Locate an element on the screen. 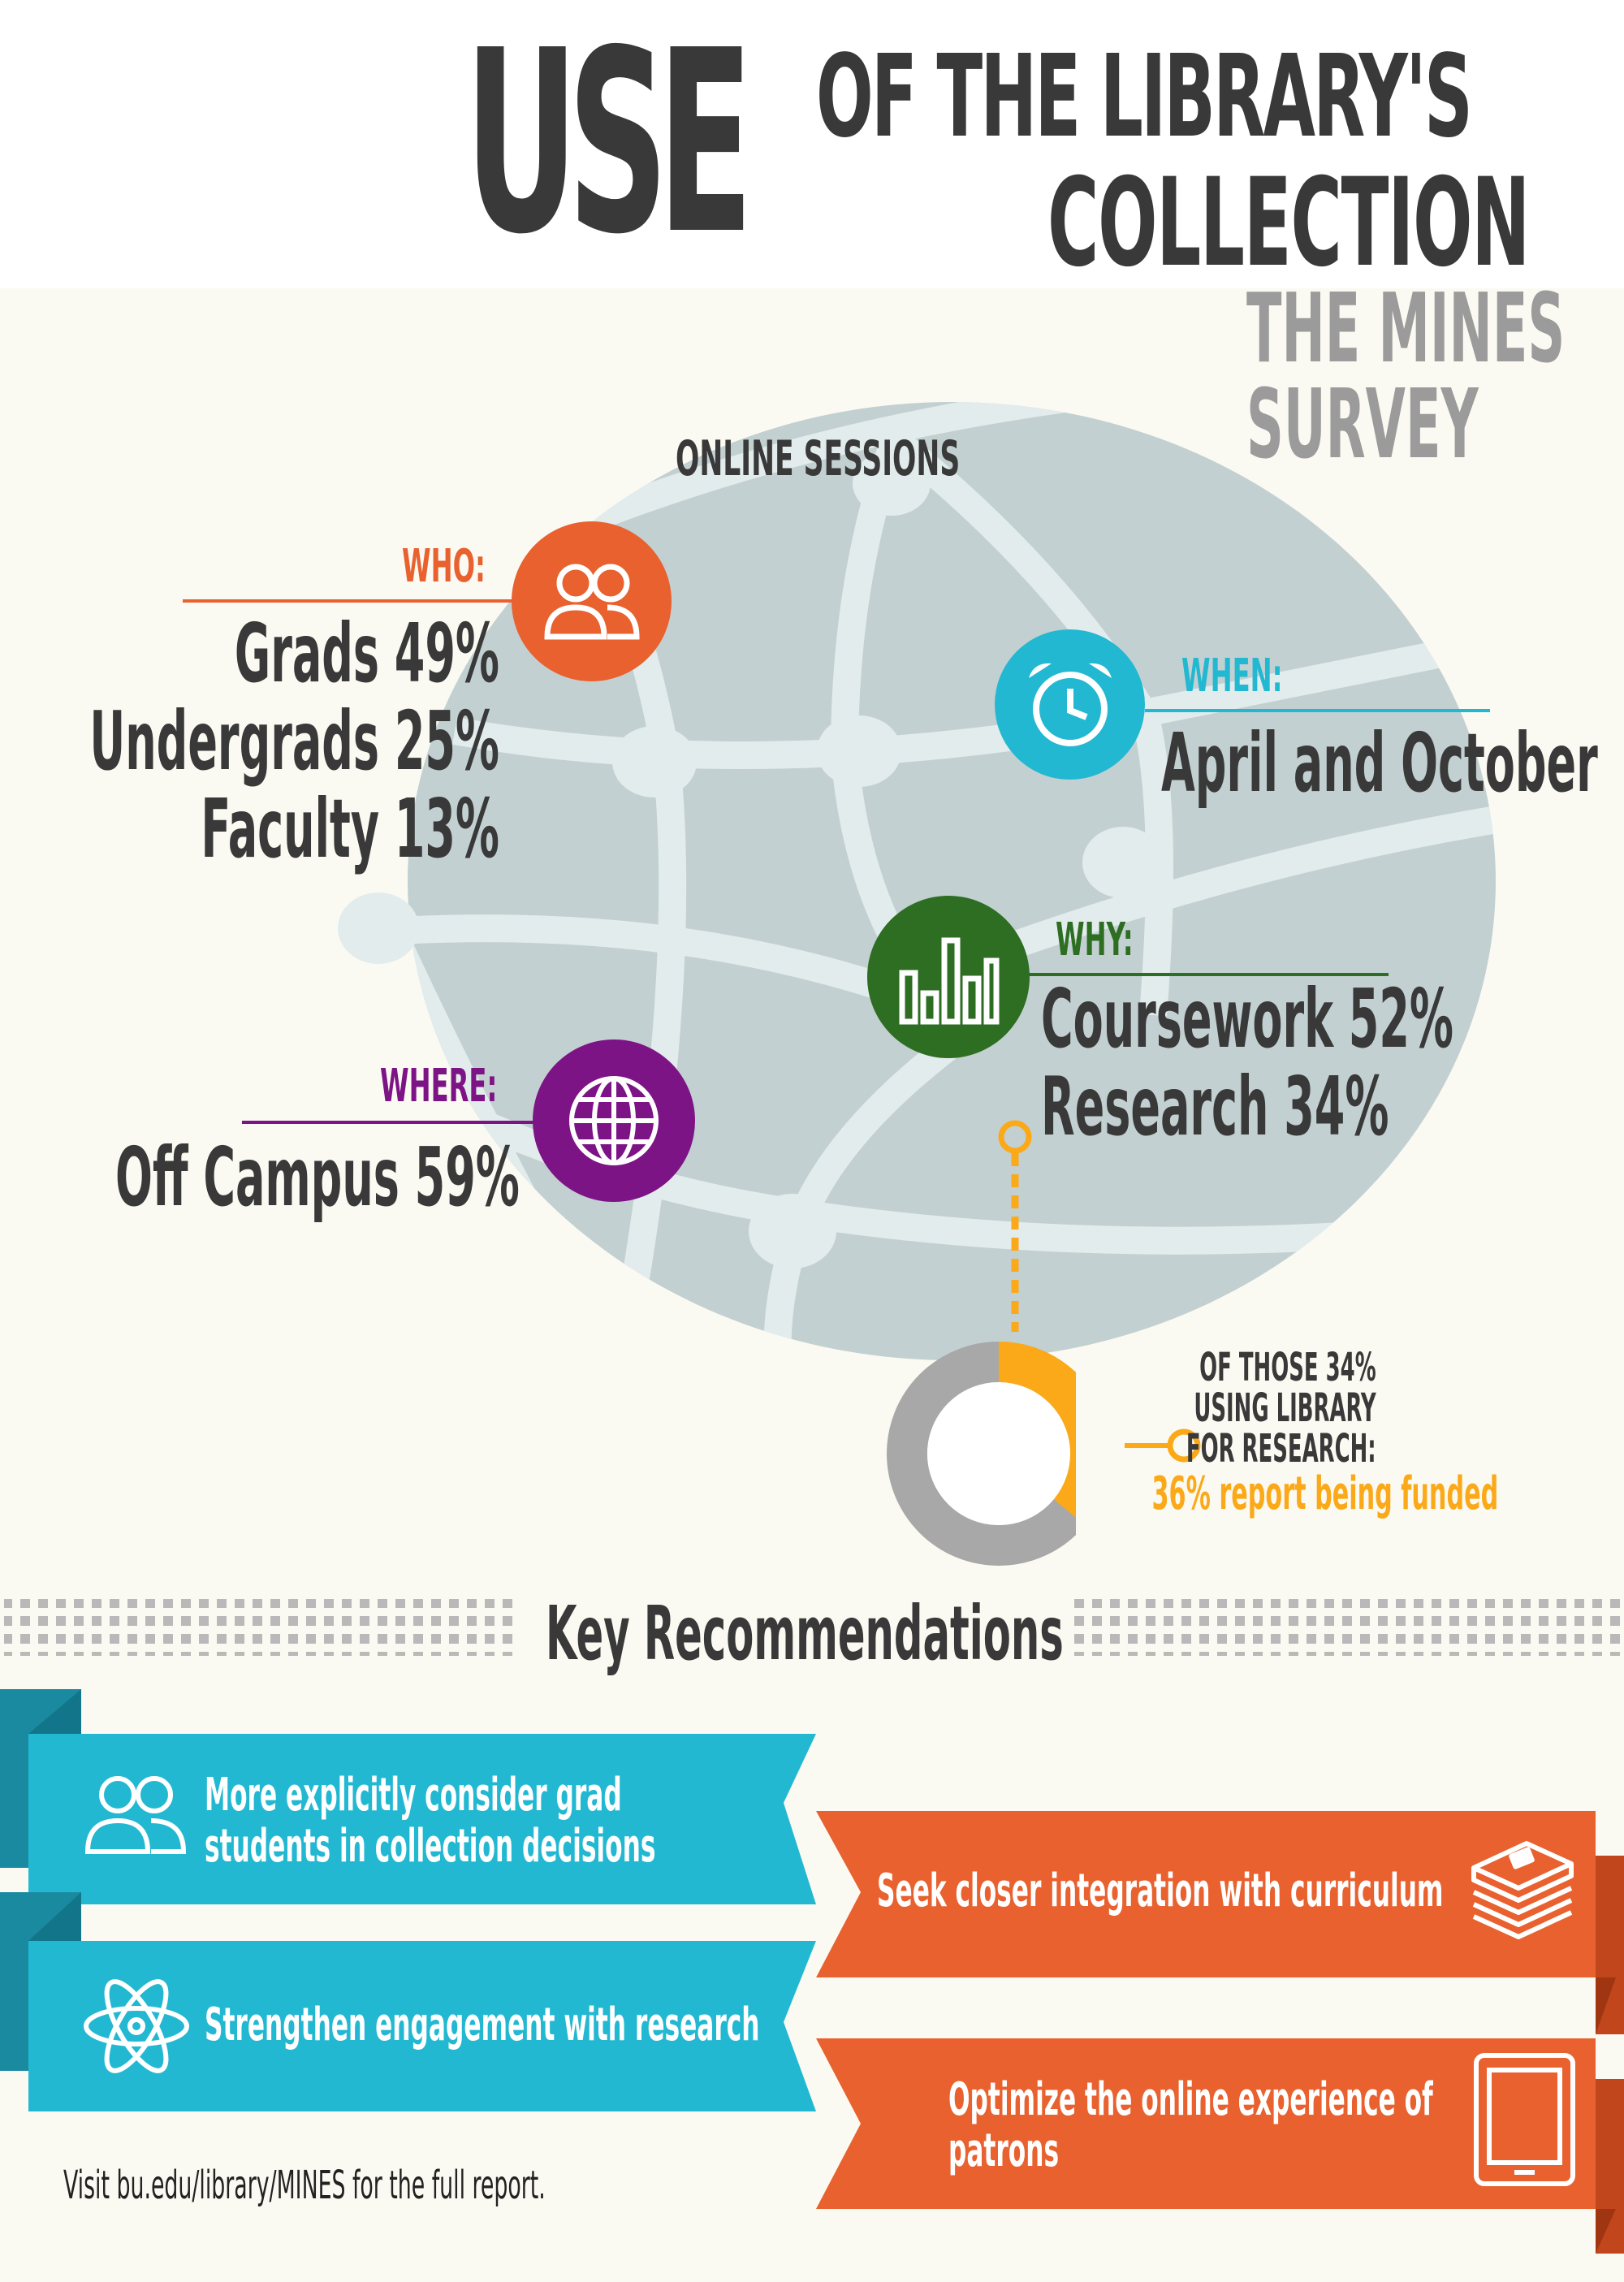  subtitle: THE MINES SURVEY is located at coordinates (1405, 376).